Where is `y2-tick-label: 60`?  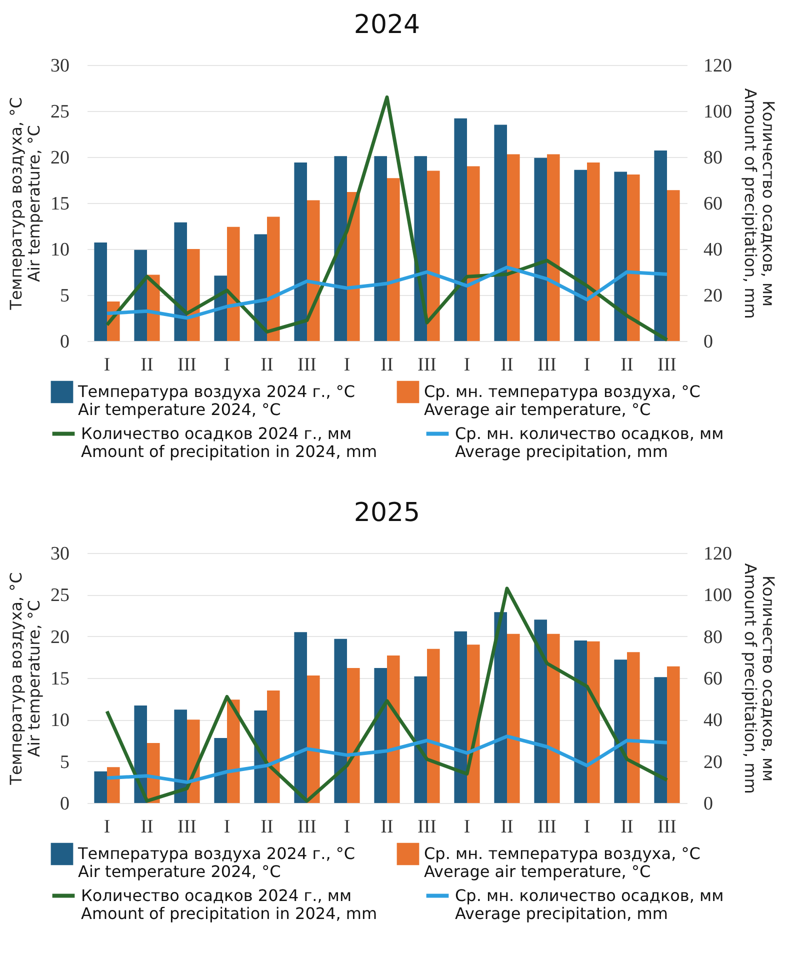
y2-tick-label: 60 is located at coordinates (713, 204).